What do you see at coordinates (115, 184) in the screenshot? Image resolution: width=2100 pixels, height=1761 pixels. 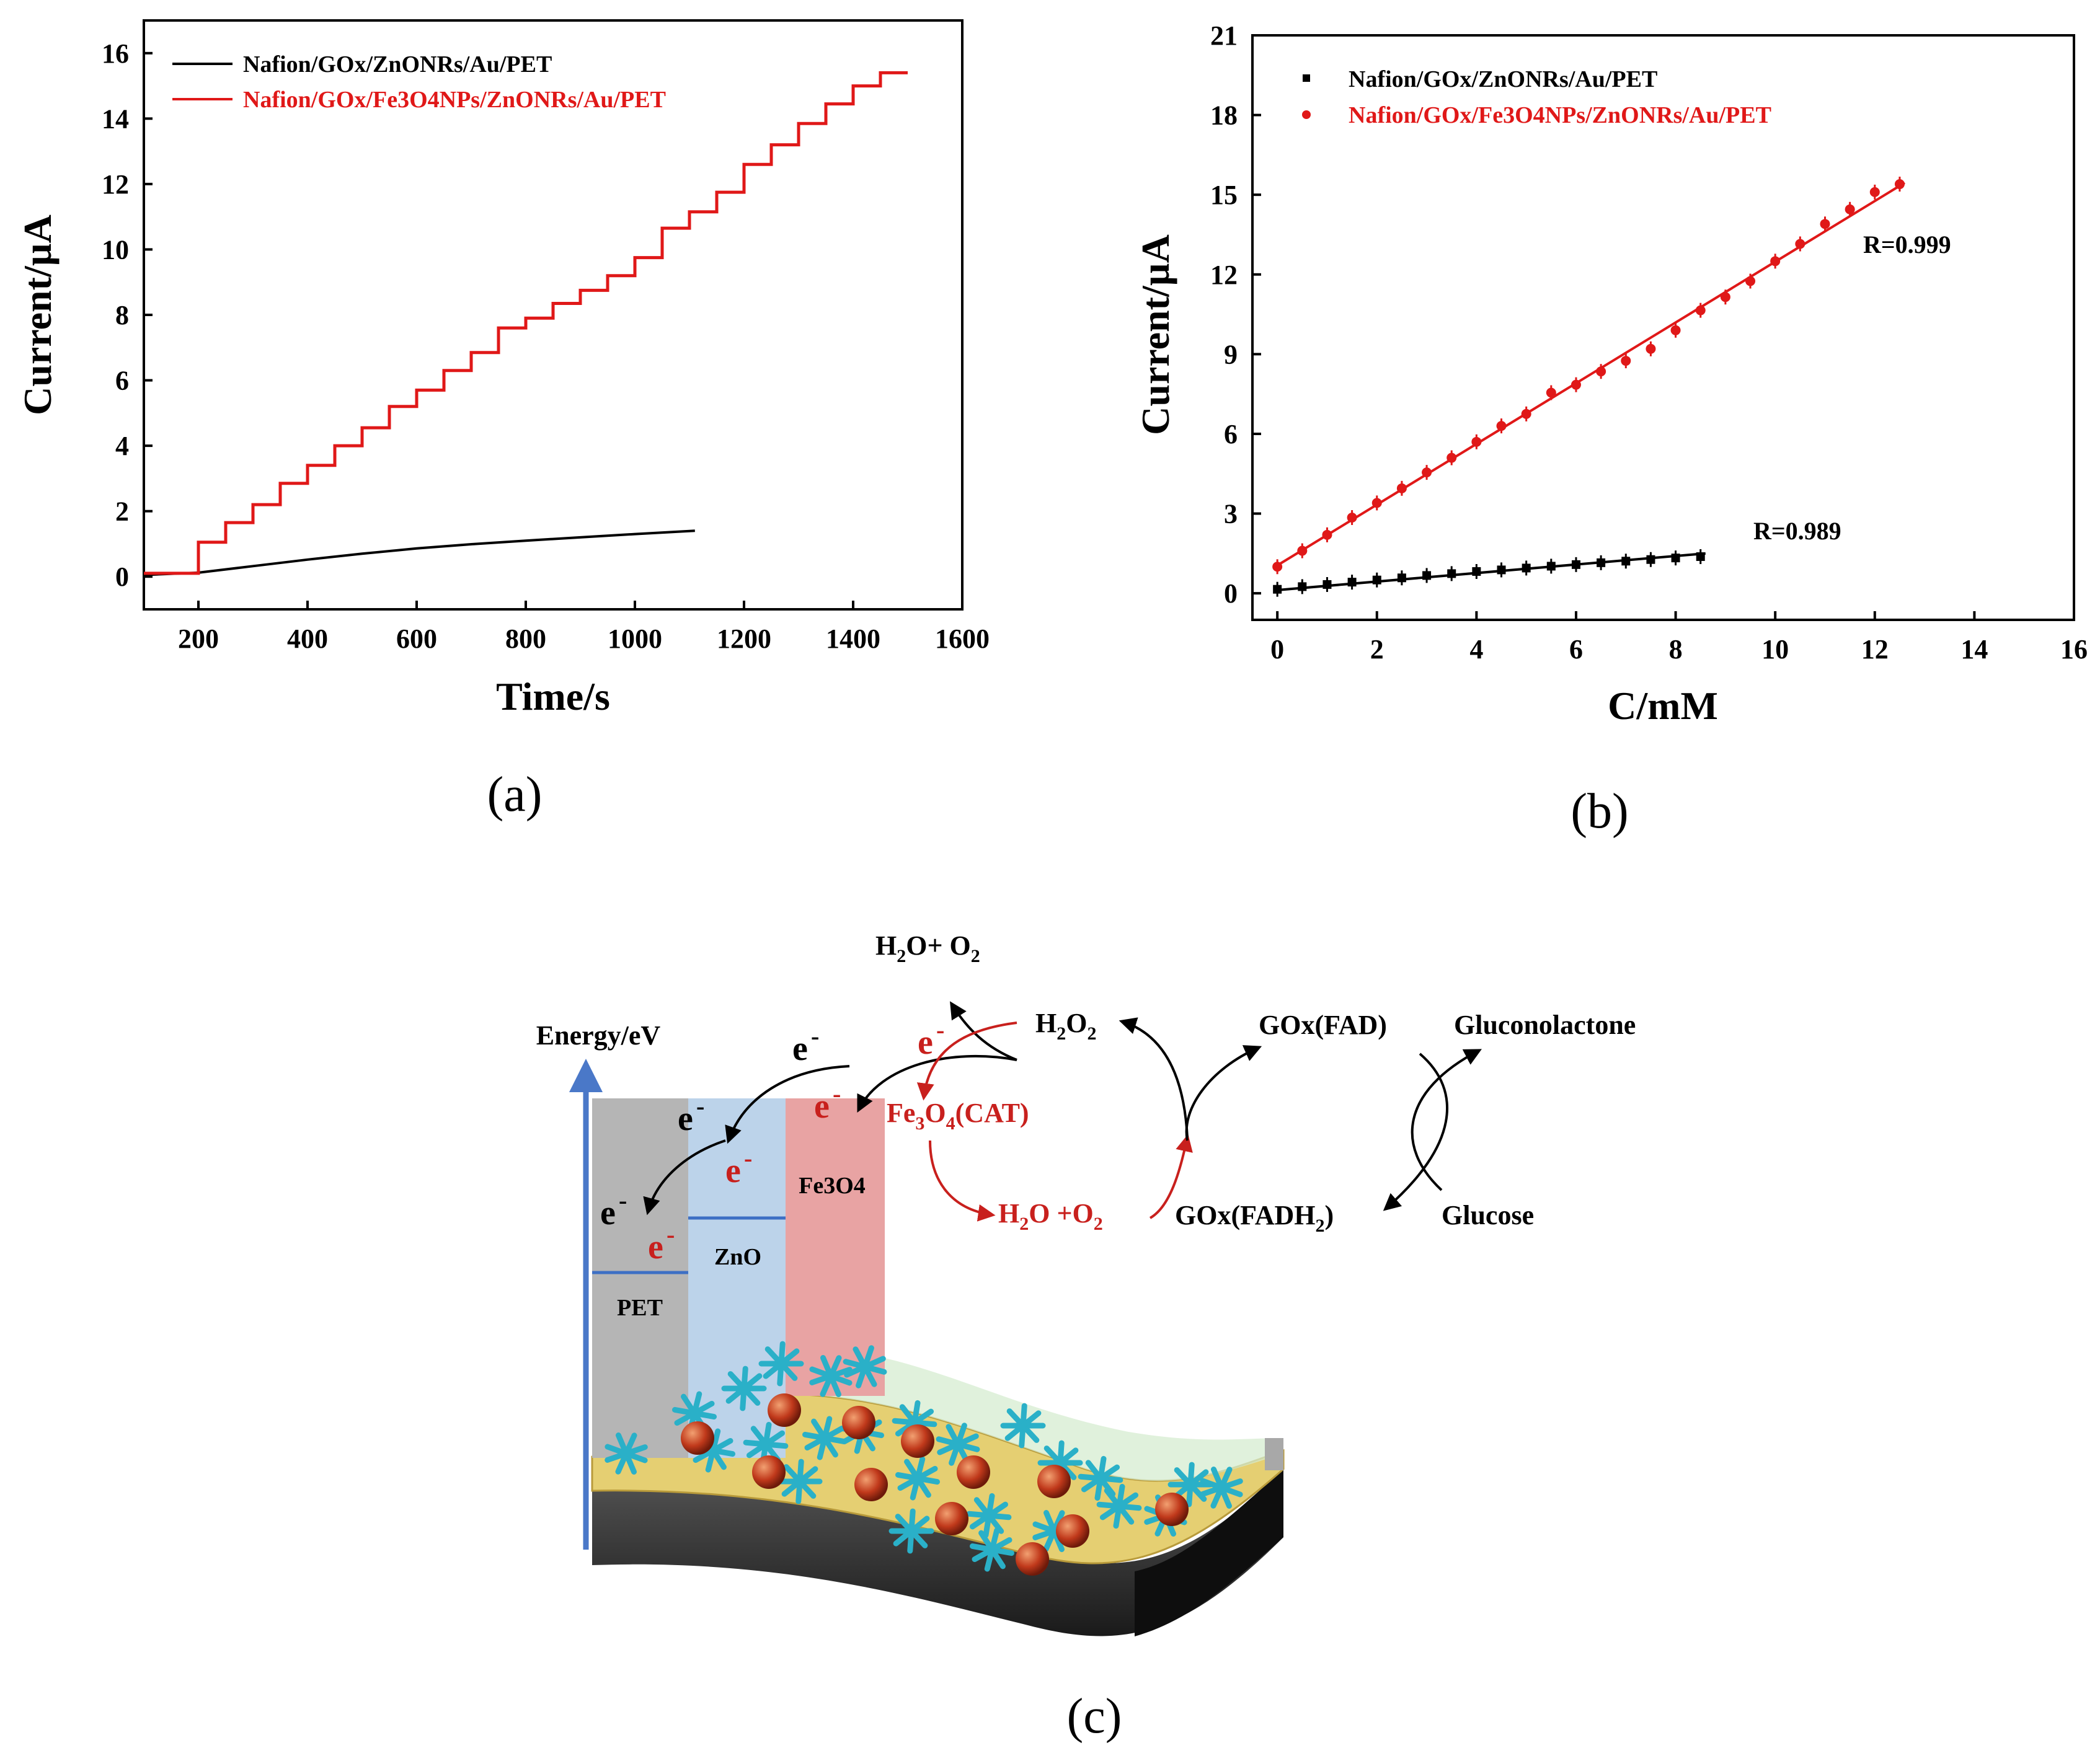 I see `y-tick-label: 12` at bounding box center [115, 184].